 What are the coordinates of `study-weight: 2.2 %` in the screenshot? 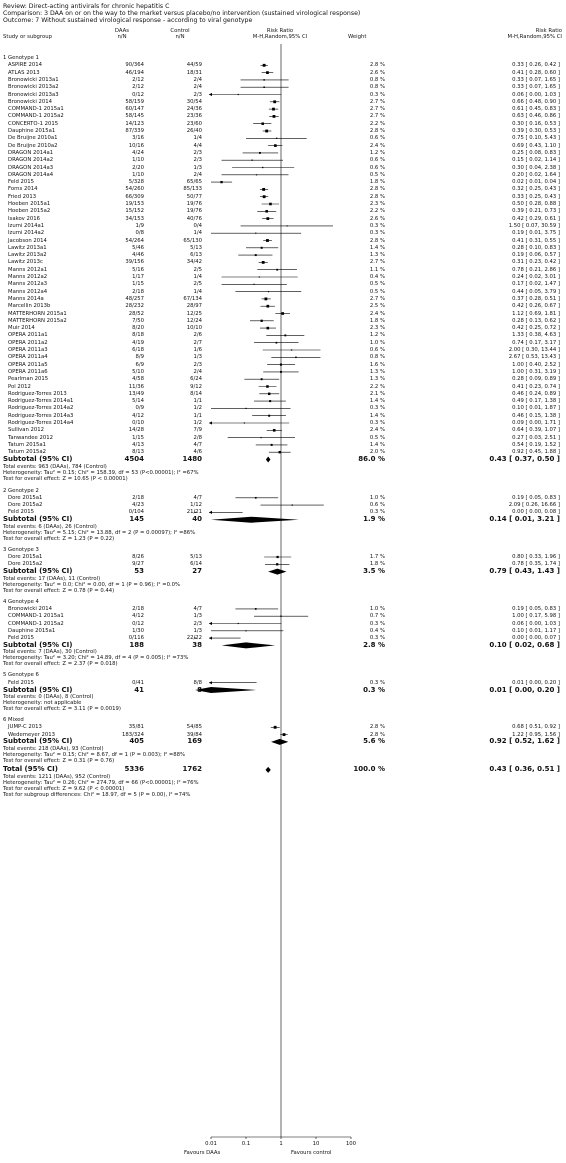 It's located at (377, 211).